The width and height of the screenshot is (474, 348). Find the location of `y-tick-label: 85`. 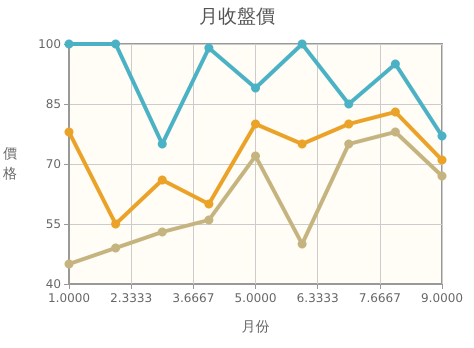

y-tick-label: 85 is located at coordinates (53, 104).